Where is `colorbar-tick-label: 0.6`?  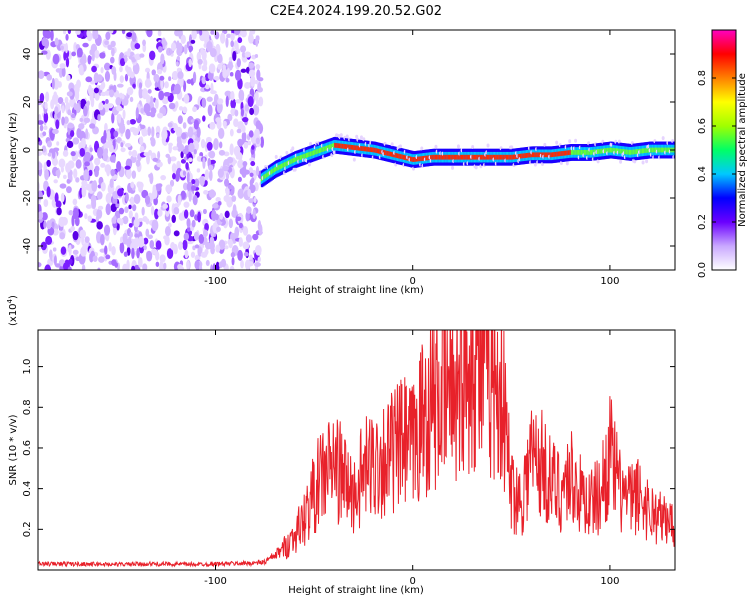 colorbar-tick-label: 0.6 is located at coordinates (702, 126).